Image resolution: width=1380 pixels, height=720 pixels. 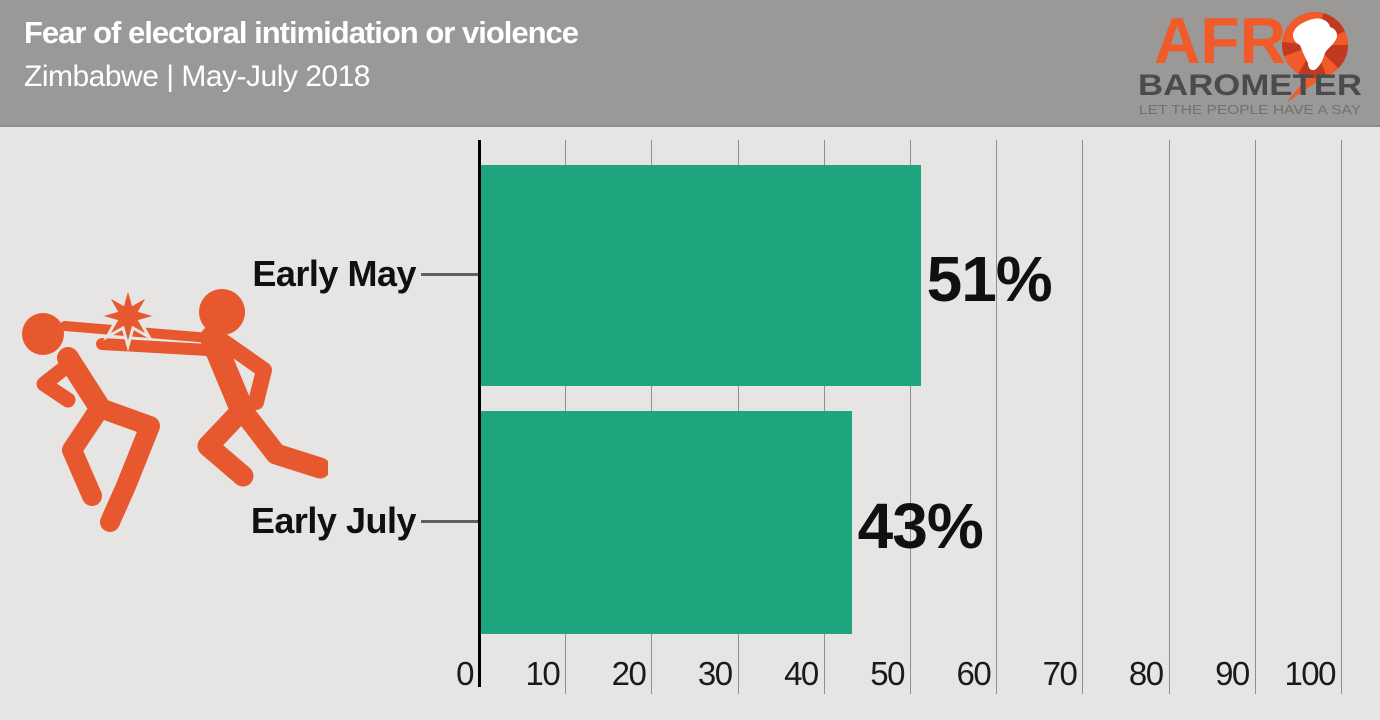 What do you see at coordinates (1146, 673) in the screenshot?
I see `x-tick-label: 80` at bounding box center [1146, 673].